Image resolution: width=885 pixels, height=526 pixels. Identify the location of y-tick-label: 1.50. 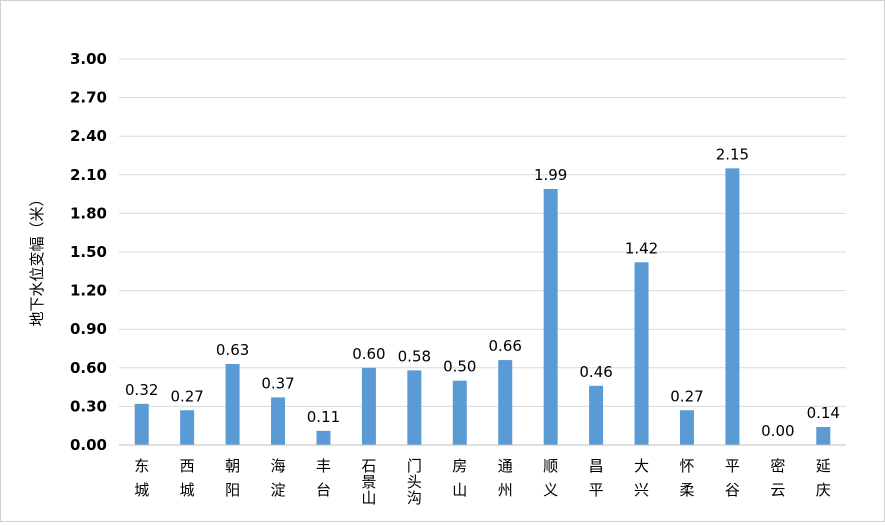
(88, 252).